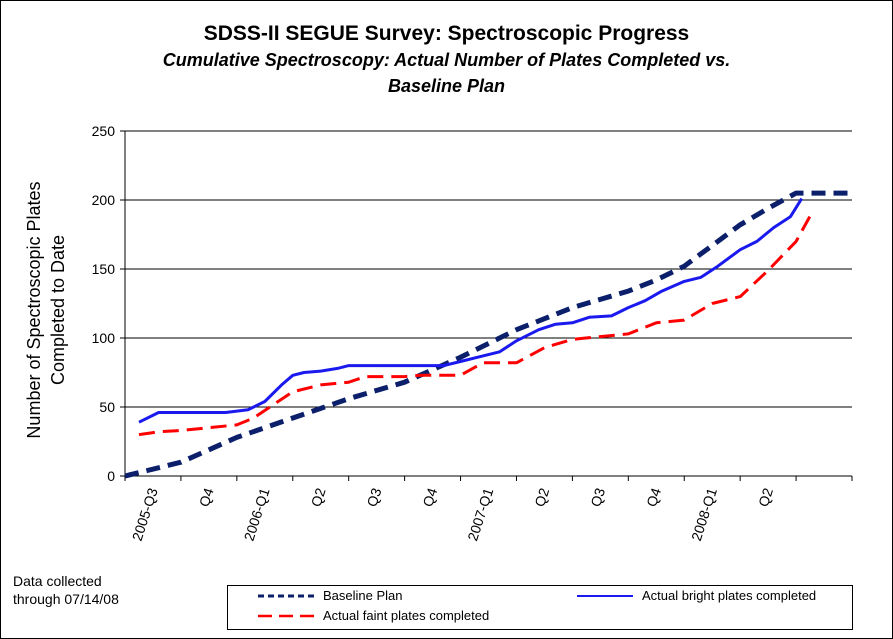 This screenshot has height=639, width=893. What do you see at coordinates (104, 338) in the screenshot?
I see `y-tick-label: 100` at bounding box center [104, 338].